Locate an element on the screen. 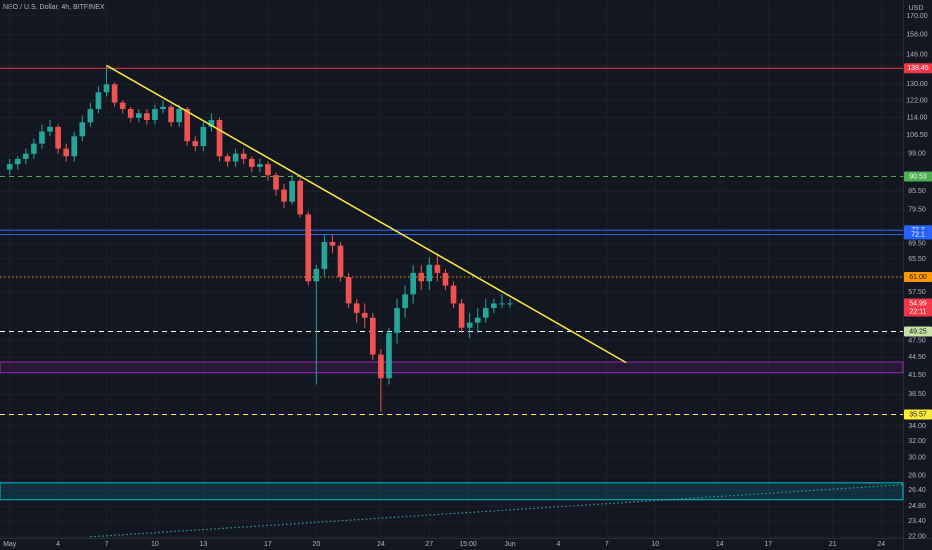  price-tag-label: 90.53 is located at coordinates (918, 176).